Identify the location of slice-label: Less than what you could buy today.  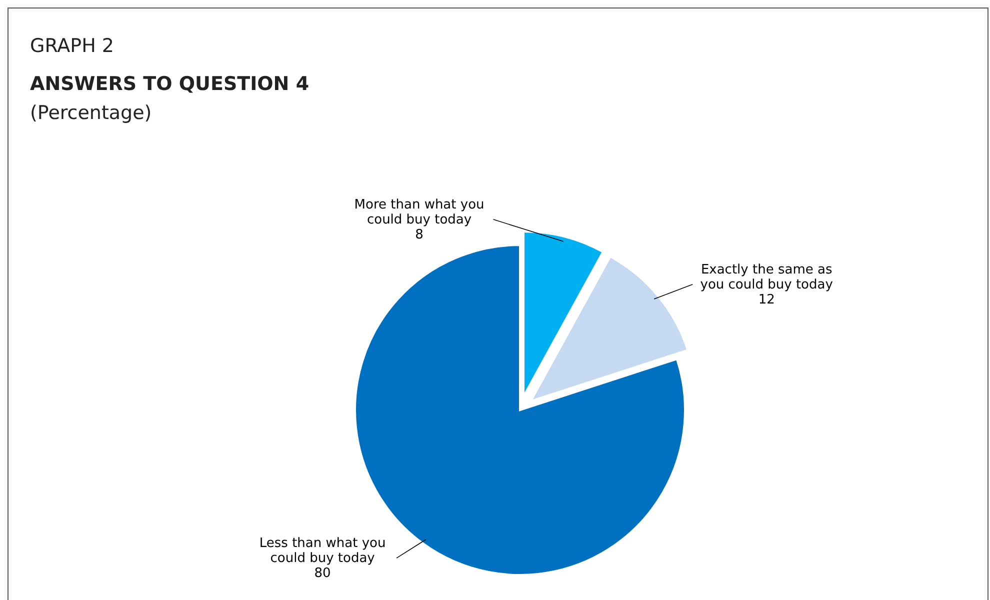
(322, 551).